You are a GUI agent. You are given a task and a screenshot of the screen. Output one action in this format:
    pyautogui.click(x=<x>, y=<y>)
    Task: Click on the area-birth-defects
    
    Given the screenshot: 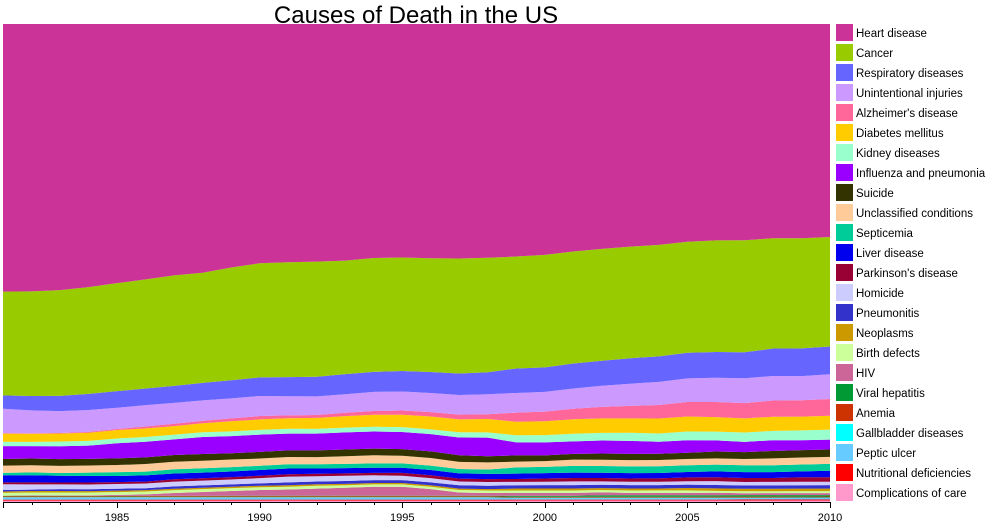 What is the action you would take?
    pyautogui.click(x=416, y=490)
    